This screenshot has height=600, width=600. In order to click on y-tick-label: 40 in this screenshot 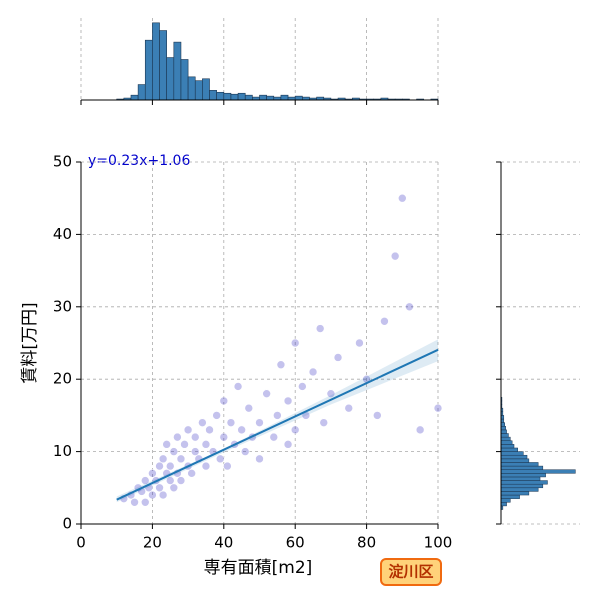, I will do `click(62, 234)`.